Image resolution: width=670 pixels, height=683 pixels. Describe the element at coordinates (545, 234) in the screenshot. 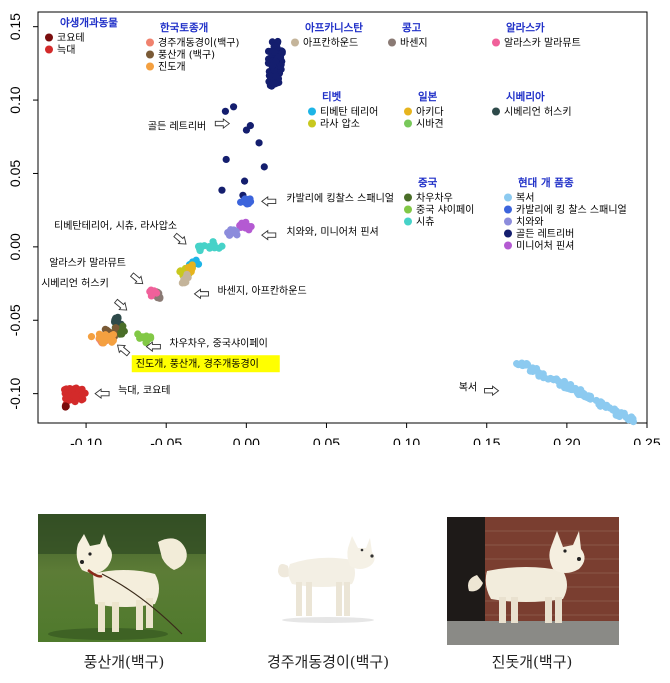

I see `legend-item-label: 골든 레트리버` at that location.